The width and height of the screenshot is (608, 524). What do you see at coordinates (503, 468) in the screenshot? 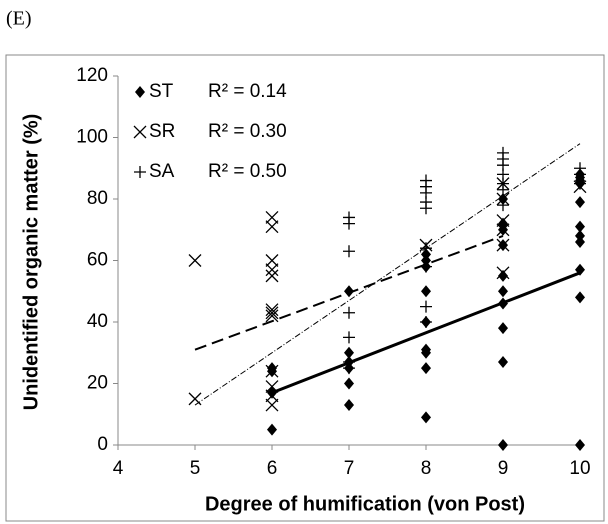
I see `x-tick-label: 9` at bounding box center [503, 468].